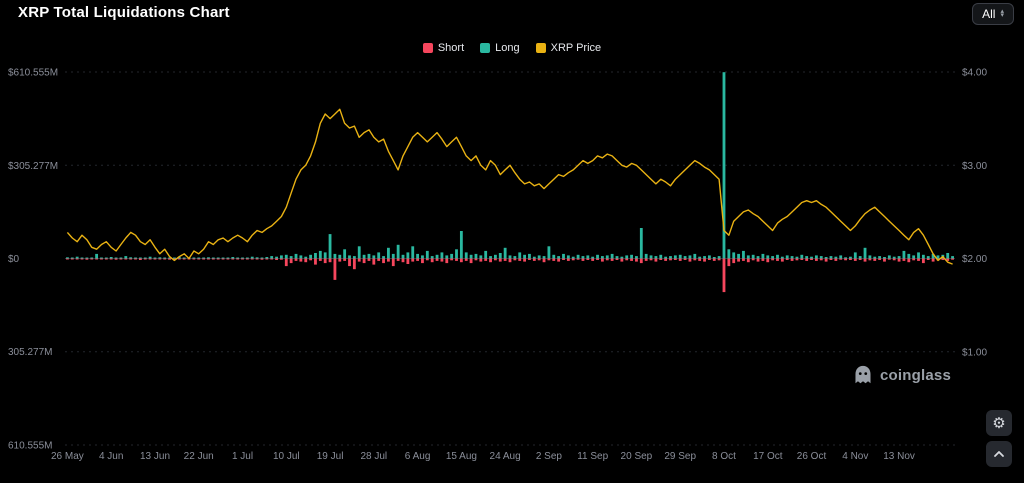  What do you see at coordinates (974, 259) in the screenshot?
I see `svg-text: $2.00` at bounding box center [974, 259].